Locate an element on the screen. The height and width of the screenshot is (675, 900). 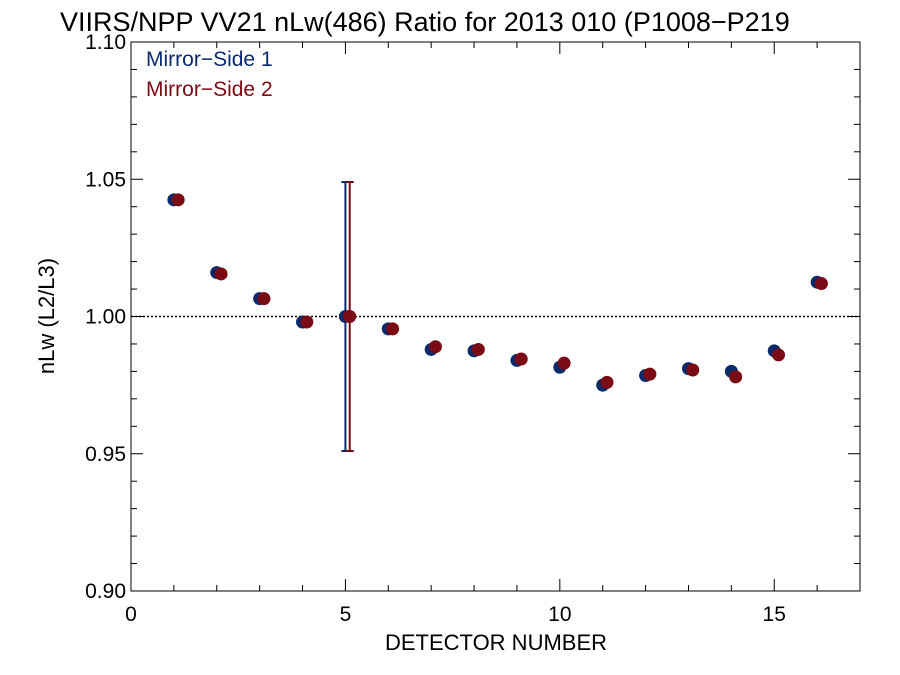
y-tick-label: 0.95 is located at coordinates (105, 454).